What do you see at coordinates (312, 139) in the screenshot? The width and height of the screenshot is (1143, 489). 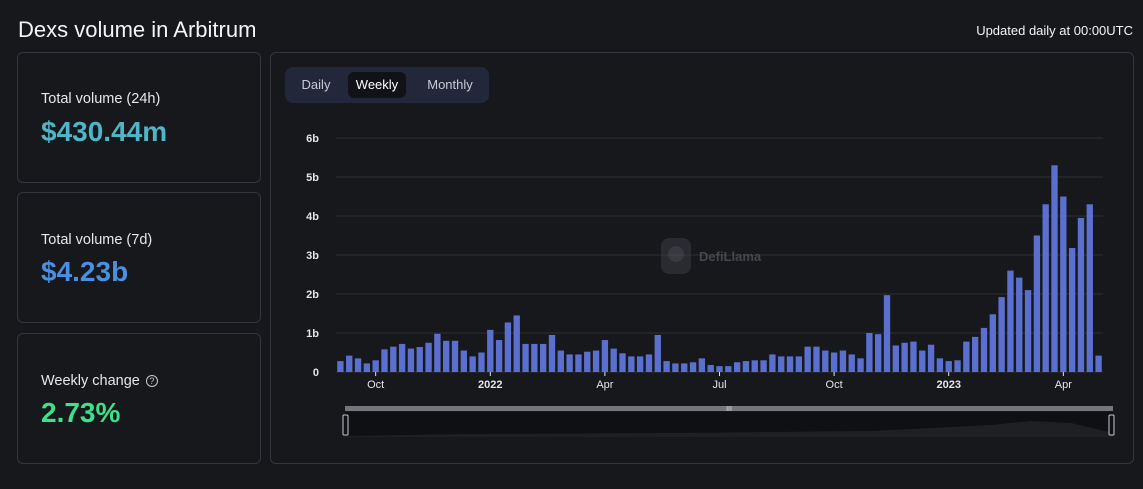 I see `y-tick-label: 6b` at bounding box center [312, 139].